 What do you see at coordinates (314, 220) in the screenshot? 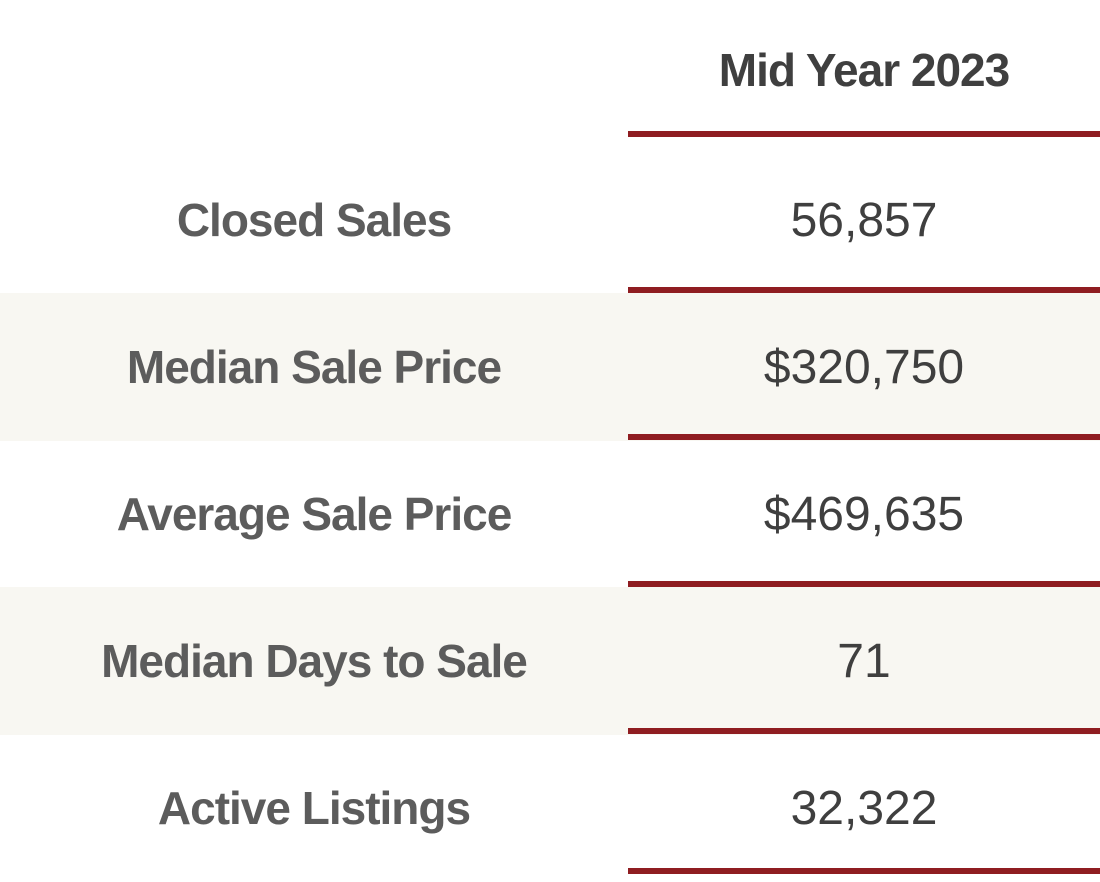
I see `row-label-closed-sales: Closed Sales` at bounding box center [314, 220].